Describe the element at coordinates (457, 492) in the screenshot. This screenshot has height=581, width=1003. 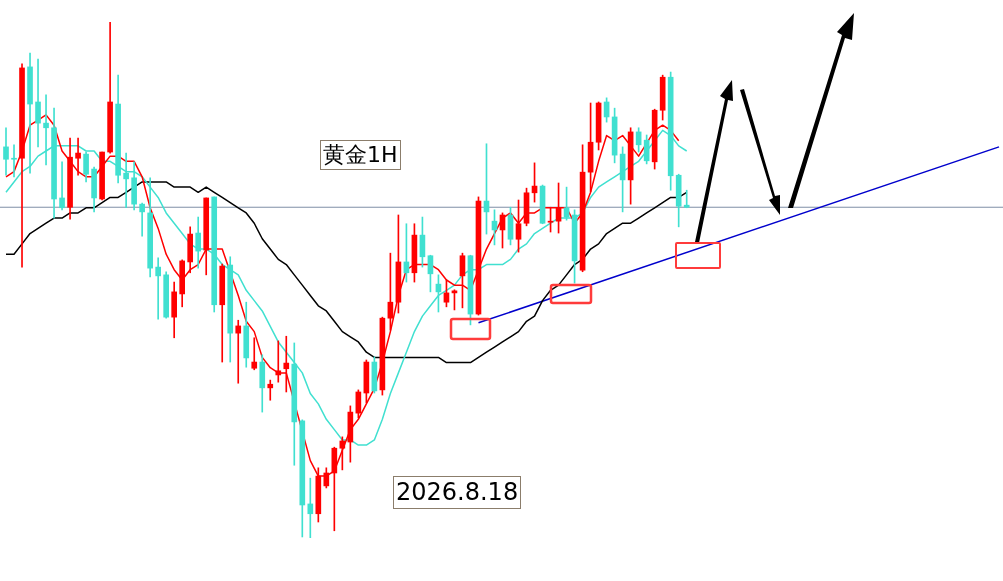
I see `annotation: 2026.8.18` at that location.